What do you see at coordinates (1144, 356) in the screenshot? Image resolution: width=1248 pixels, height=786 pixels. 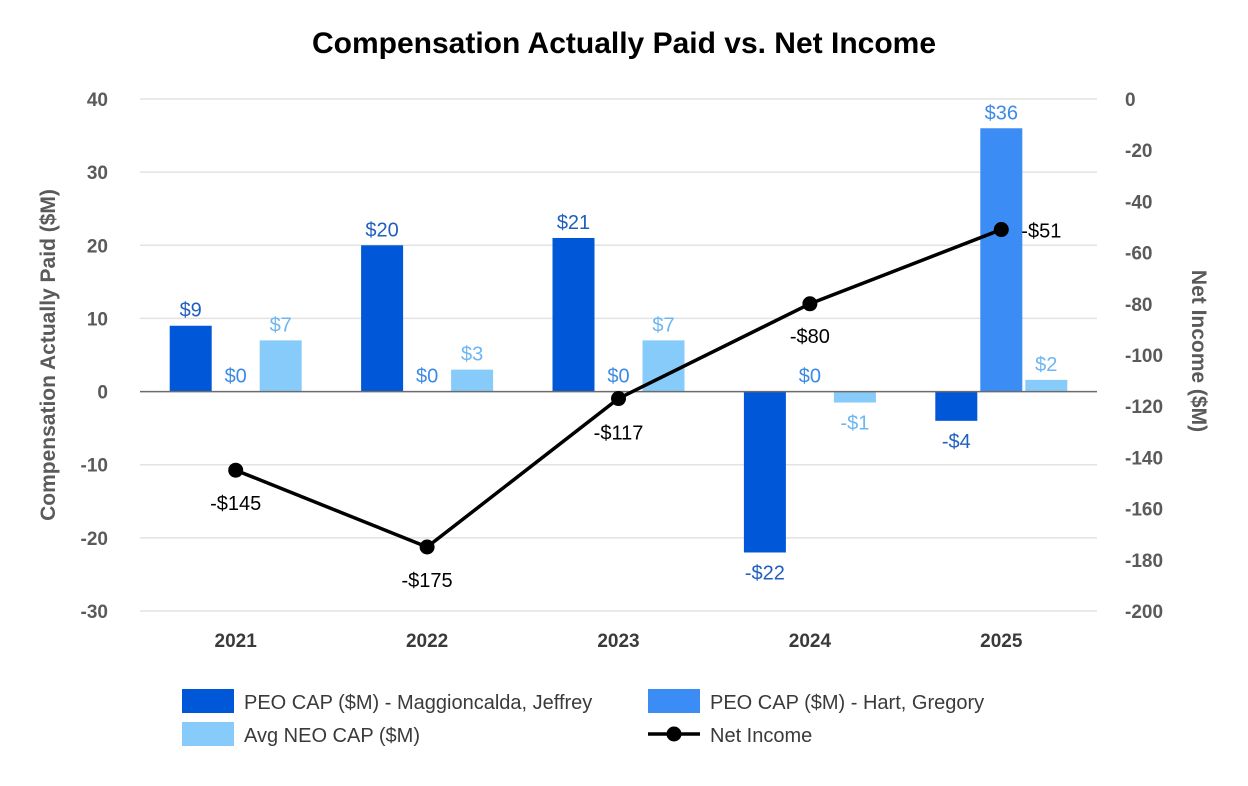 I see `y-tick-label-right: -100` at bounding box center [1144, 356].